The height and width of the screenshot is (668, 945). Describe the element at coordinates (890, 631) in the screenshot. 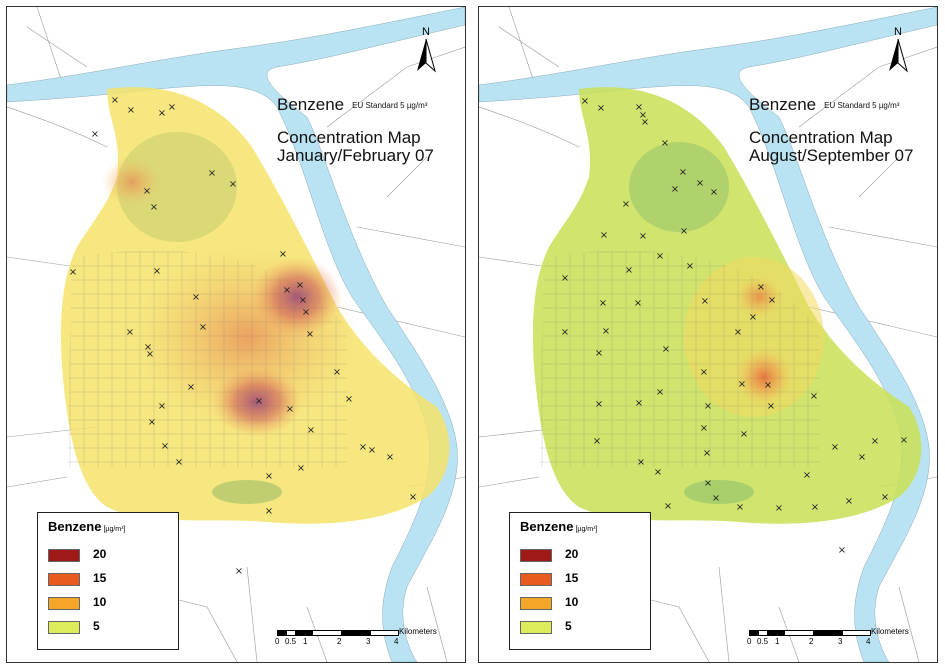

I see `scale-unit: Kilometers` at that location.